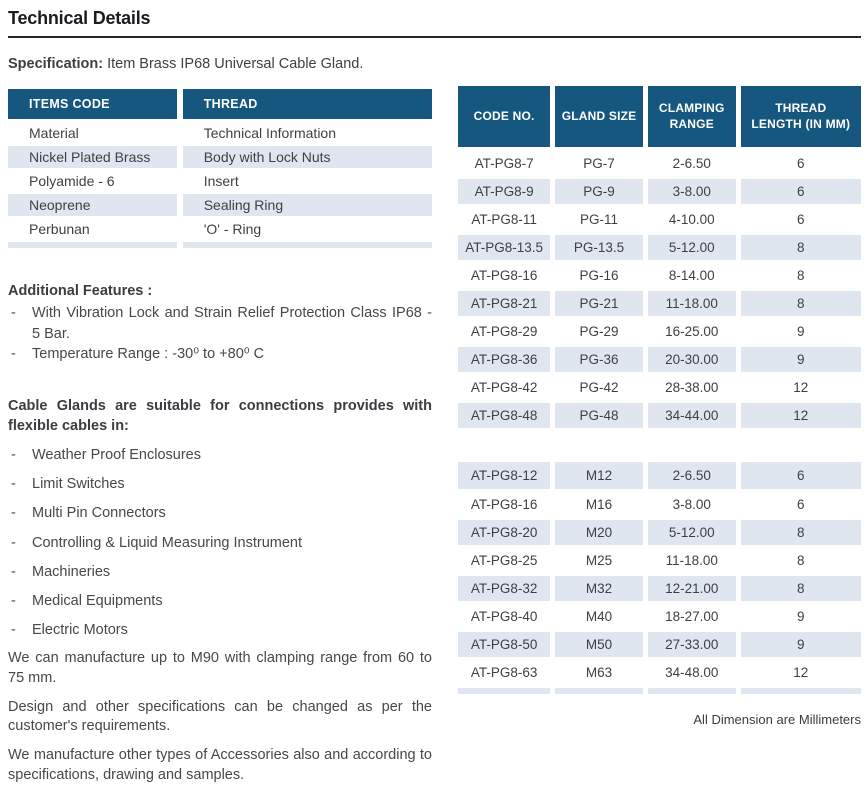  I want to click on code-cell: AT-PG8-50, so click(507, 645).